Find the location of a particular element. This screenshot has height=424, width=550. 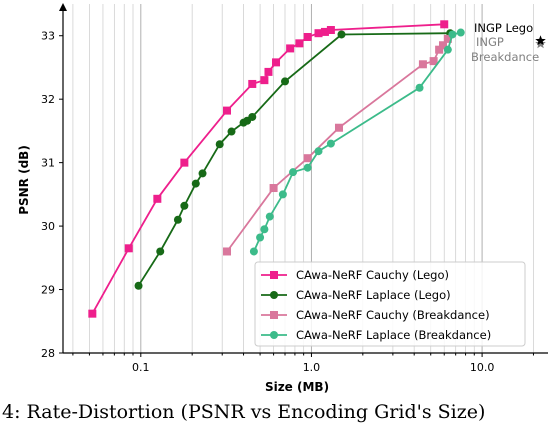

y-tick-label: 33 is located at coordinates (48, 36).